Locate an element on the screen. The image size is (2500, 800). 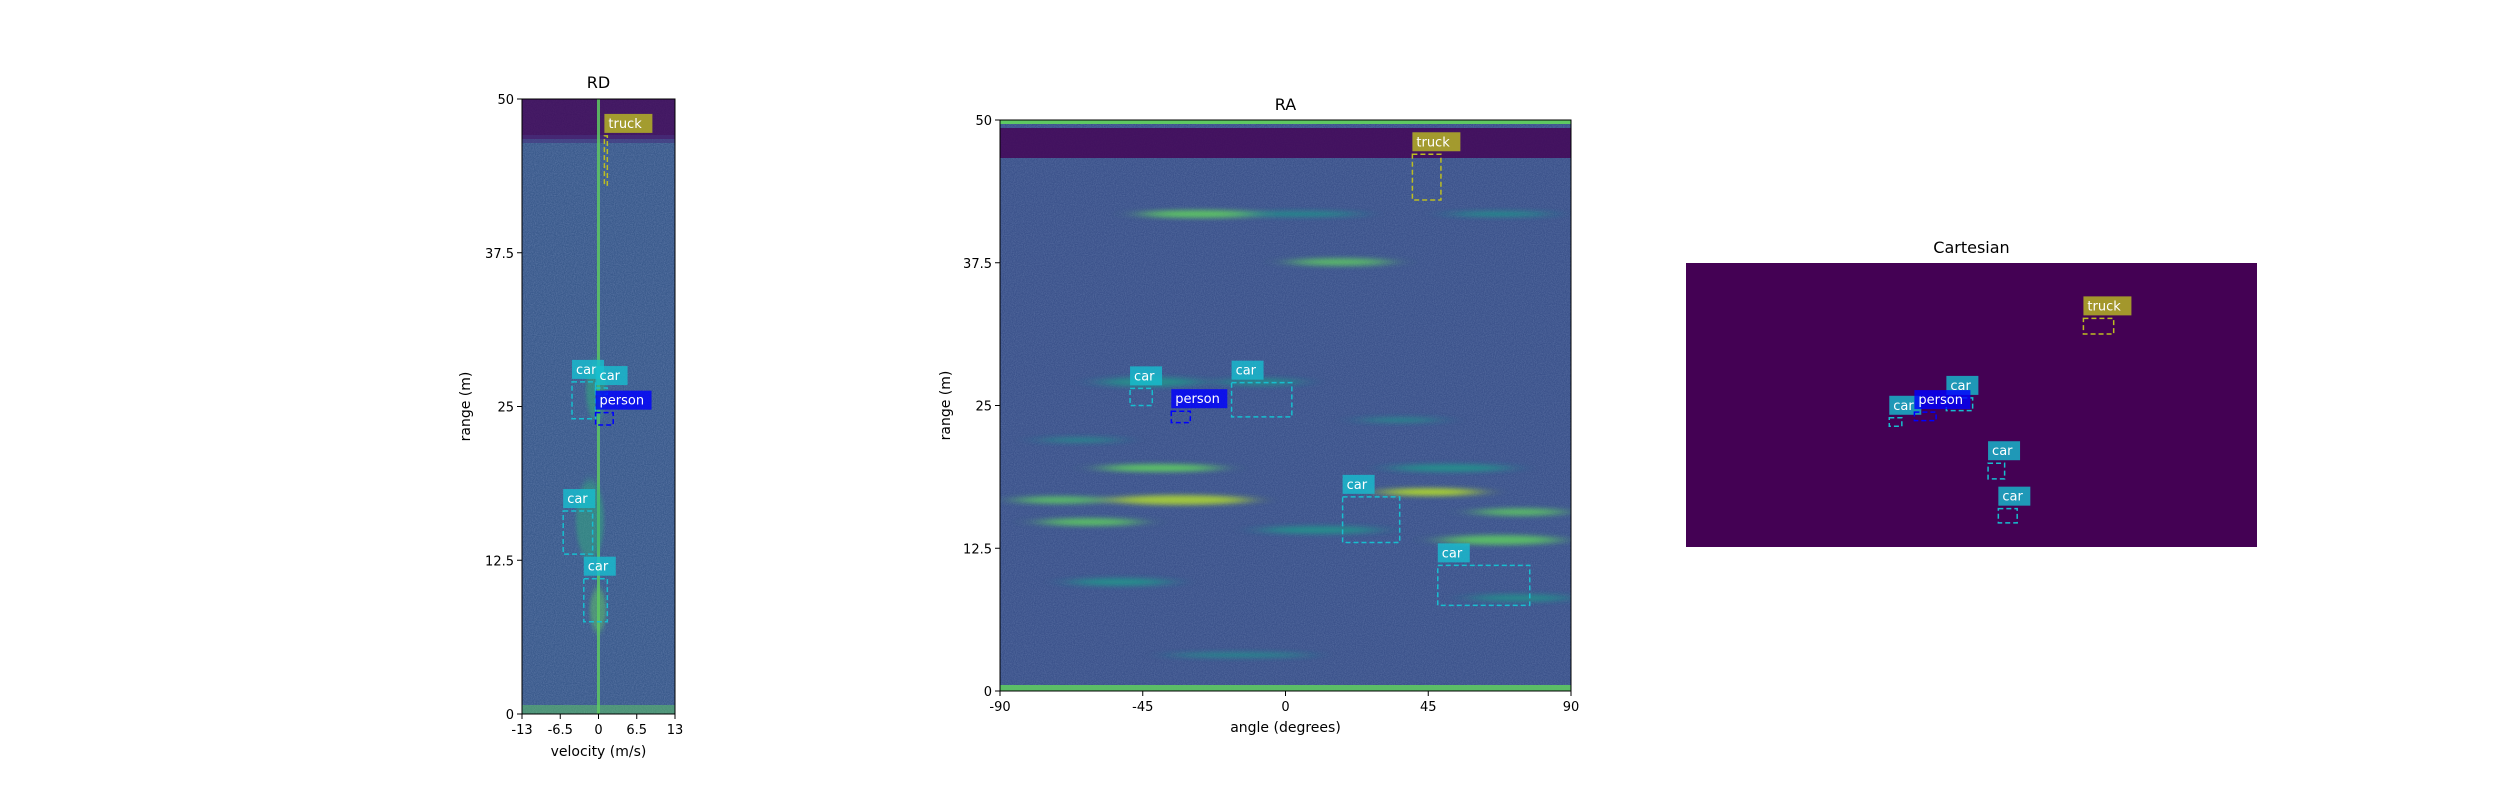
ra-title: RA is located at coordinates (1285, 104).